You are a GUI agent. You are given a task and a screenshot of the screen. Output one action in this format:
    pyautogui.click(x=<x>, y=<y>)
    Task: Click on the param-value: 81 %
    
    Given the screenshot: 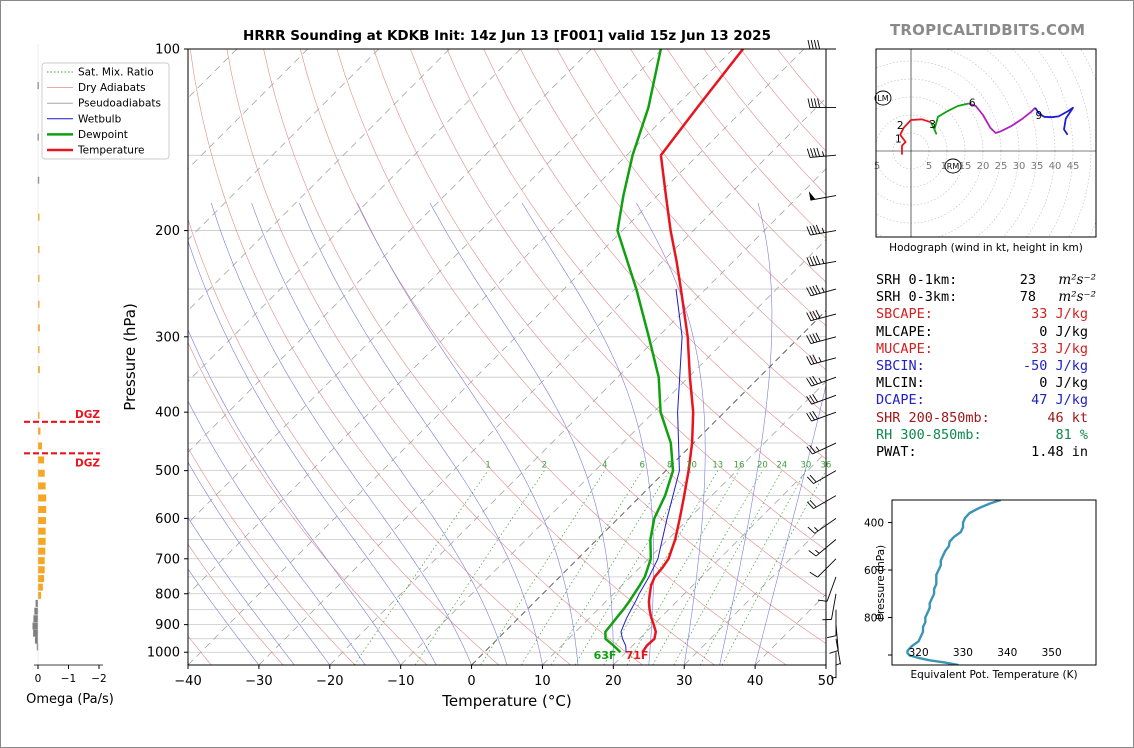 What is the action you would take?
    pyautogui.click(x=1071, y=434)
    